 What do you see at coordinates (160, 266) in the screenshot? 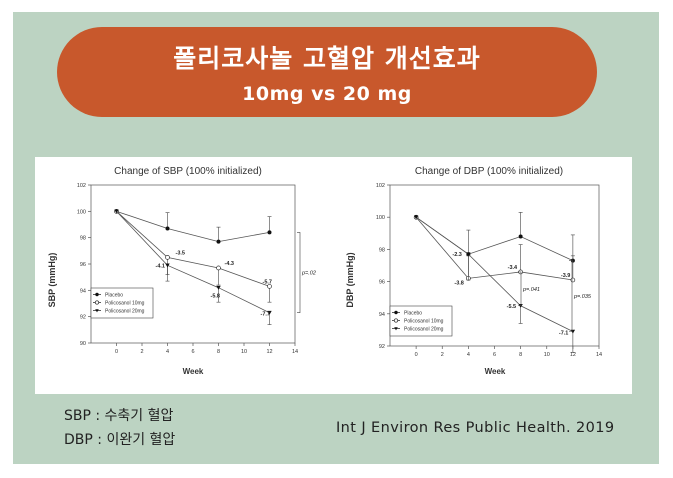
I see `sbp-data-label-20mg: -4.1` at bounding box center [160, 266].